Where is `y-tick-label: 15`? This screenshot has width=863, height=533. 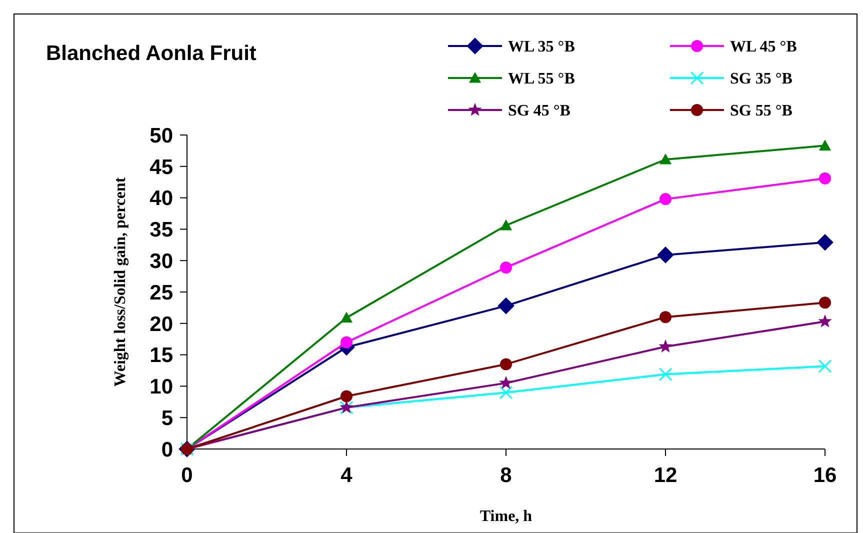 y-tick-label: 15 is located at coordinates (162, 356).